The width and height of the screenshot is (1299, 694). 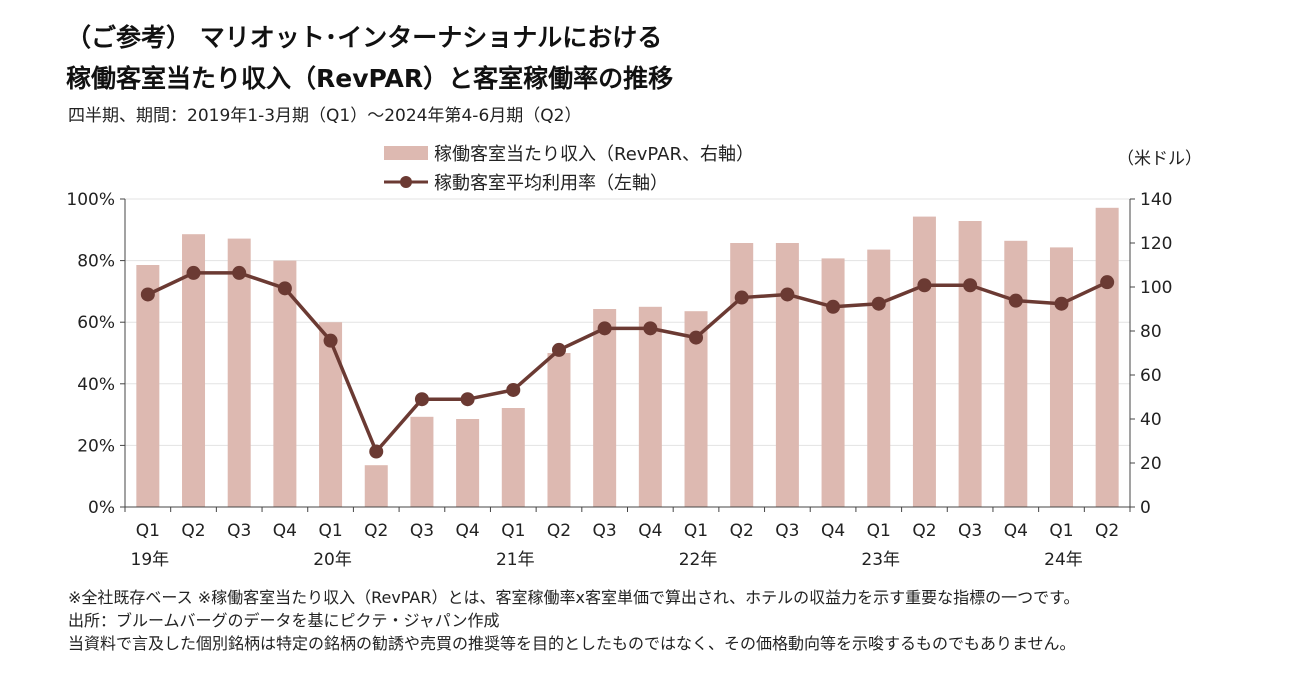 I want to click on right-tick-label: 80, so click(x=1151, y=332).